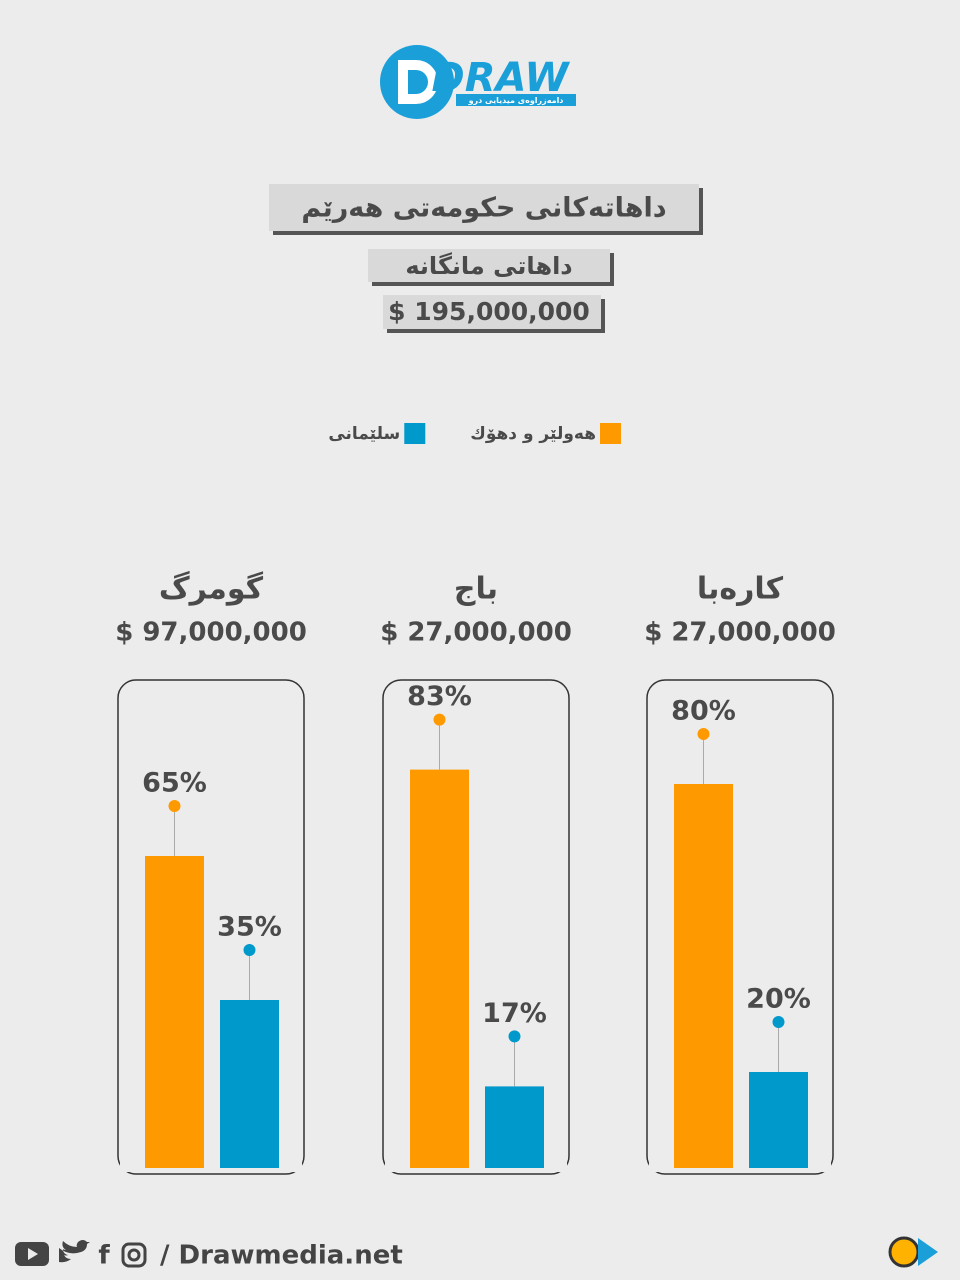 This screenshot has height=1280, width=960. I want to click on value-label: 83%, so click(439, 696).